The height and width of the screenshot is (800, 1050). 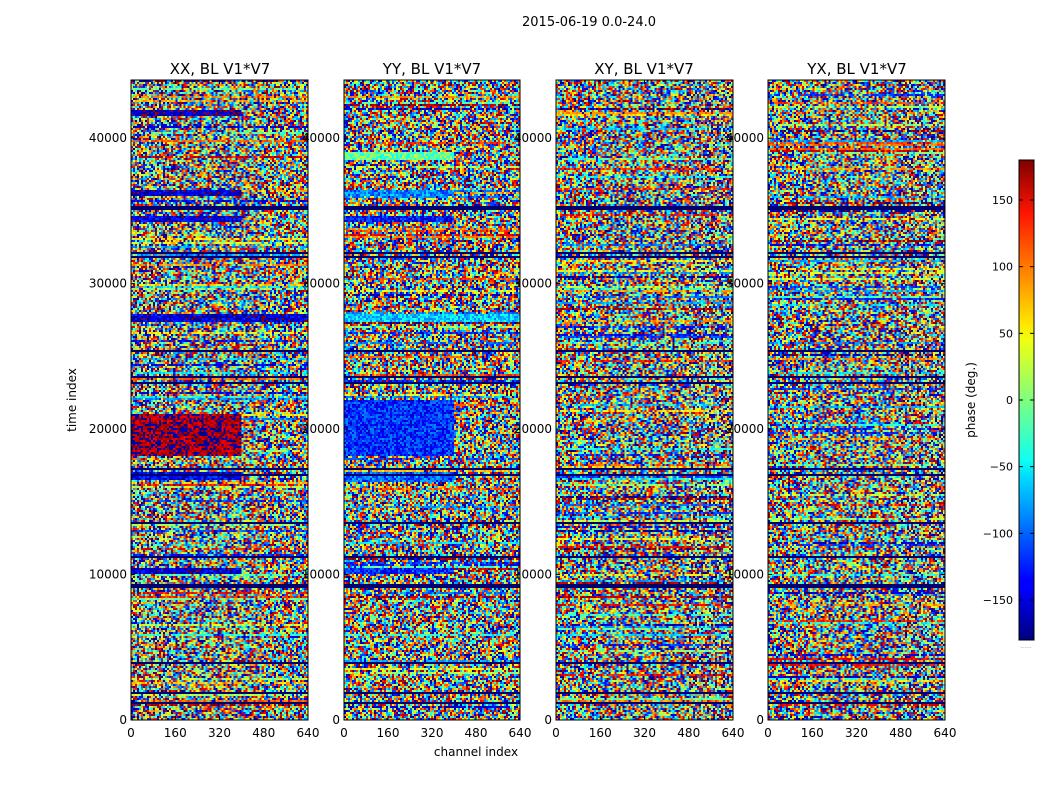 What do you see at coordinates (644, 400) in the screenshot?
I see `panel-3-heatmap-image` at bounding box center [644, 400].